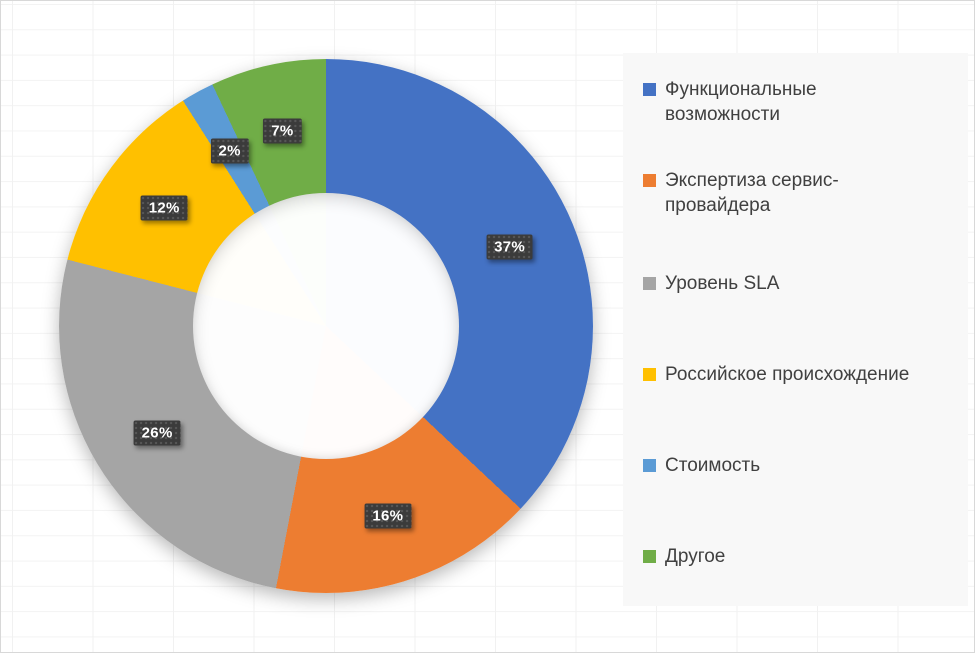  Describe the element at coordinates (157, 433) in the screenshot. I see `data-label-3: 26%` at that location.